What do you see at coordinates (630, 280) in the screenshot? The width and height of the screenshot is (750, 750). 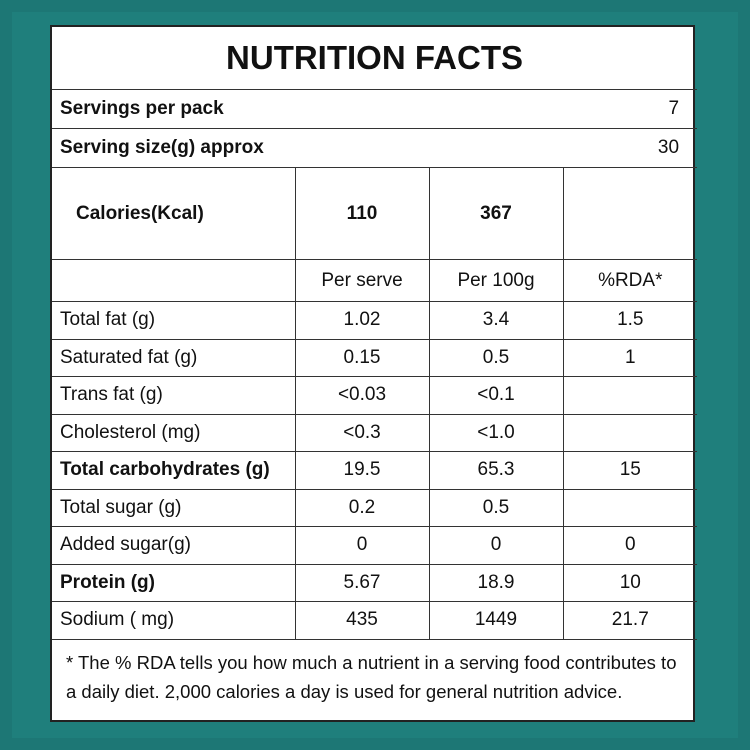 I see `column-header: %RDA*` at bounding box center [630, 280].